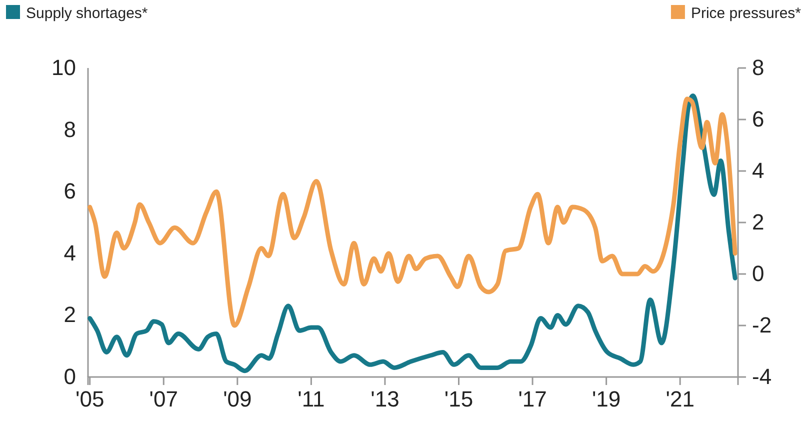  I want to click on x-tick-label: '05, so click(90, 399).